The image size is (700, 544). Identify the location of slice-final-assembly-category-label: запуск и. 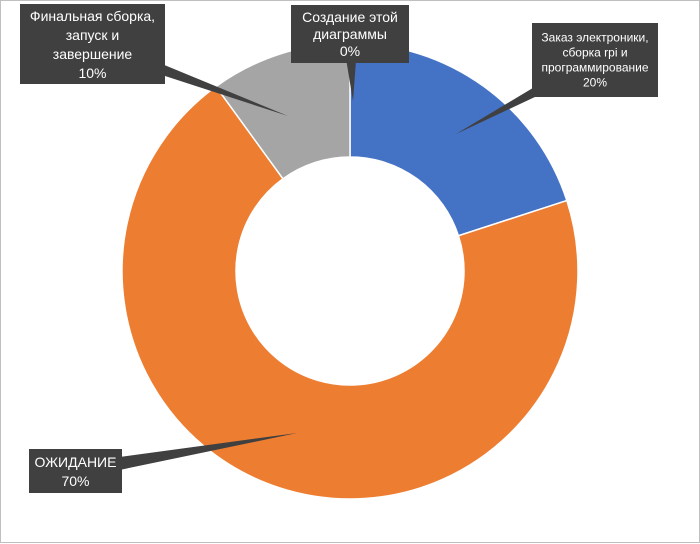
(92, 35).